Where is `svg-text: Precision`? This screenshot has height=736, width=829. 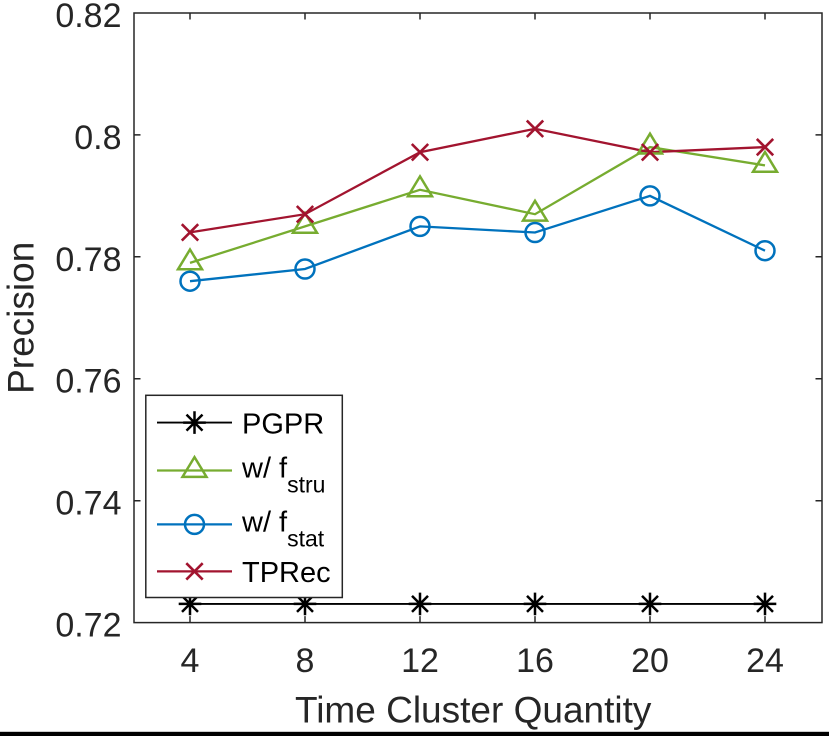
svg-text: Precision is located at coordinates (21, 318).